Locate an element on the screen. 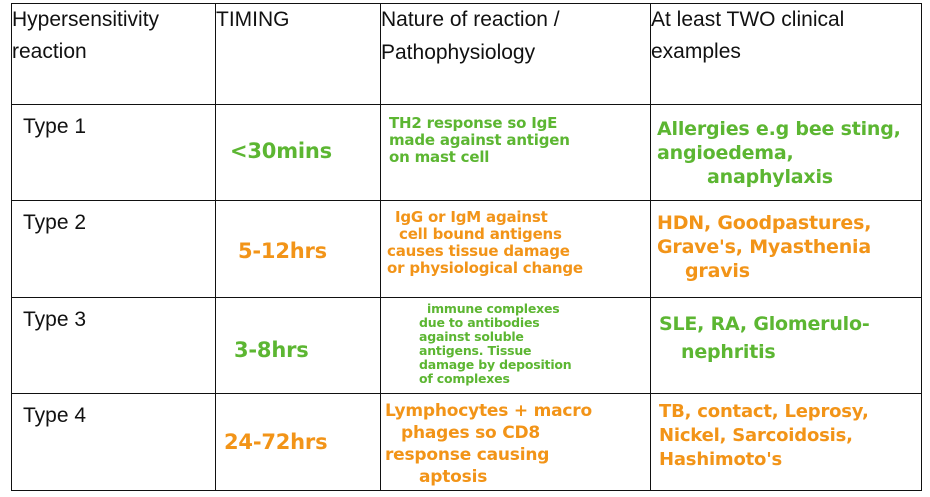 The width and height of the screenshot is (930, 497). examples-line: gravis is located at coordinates (717, 271).